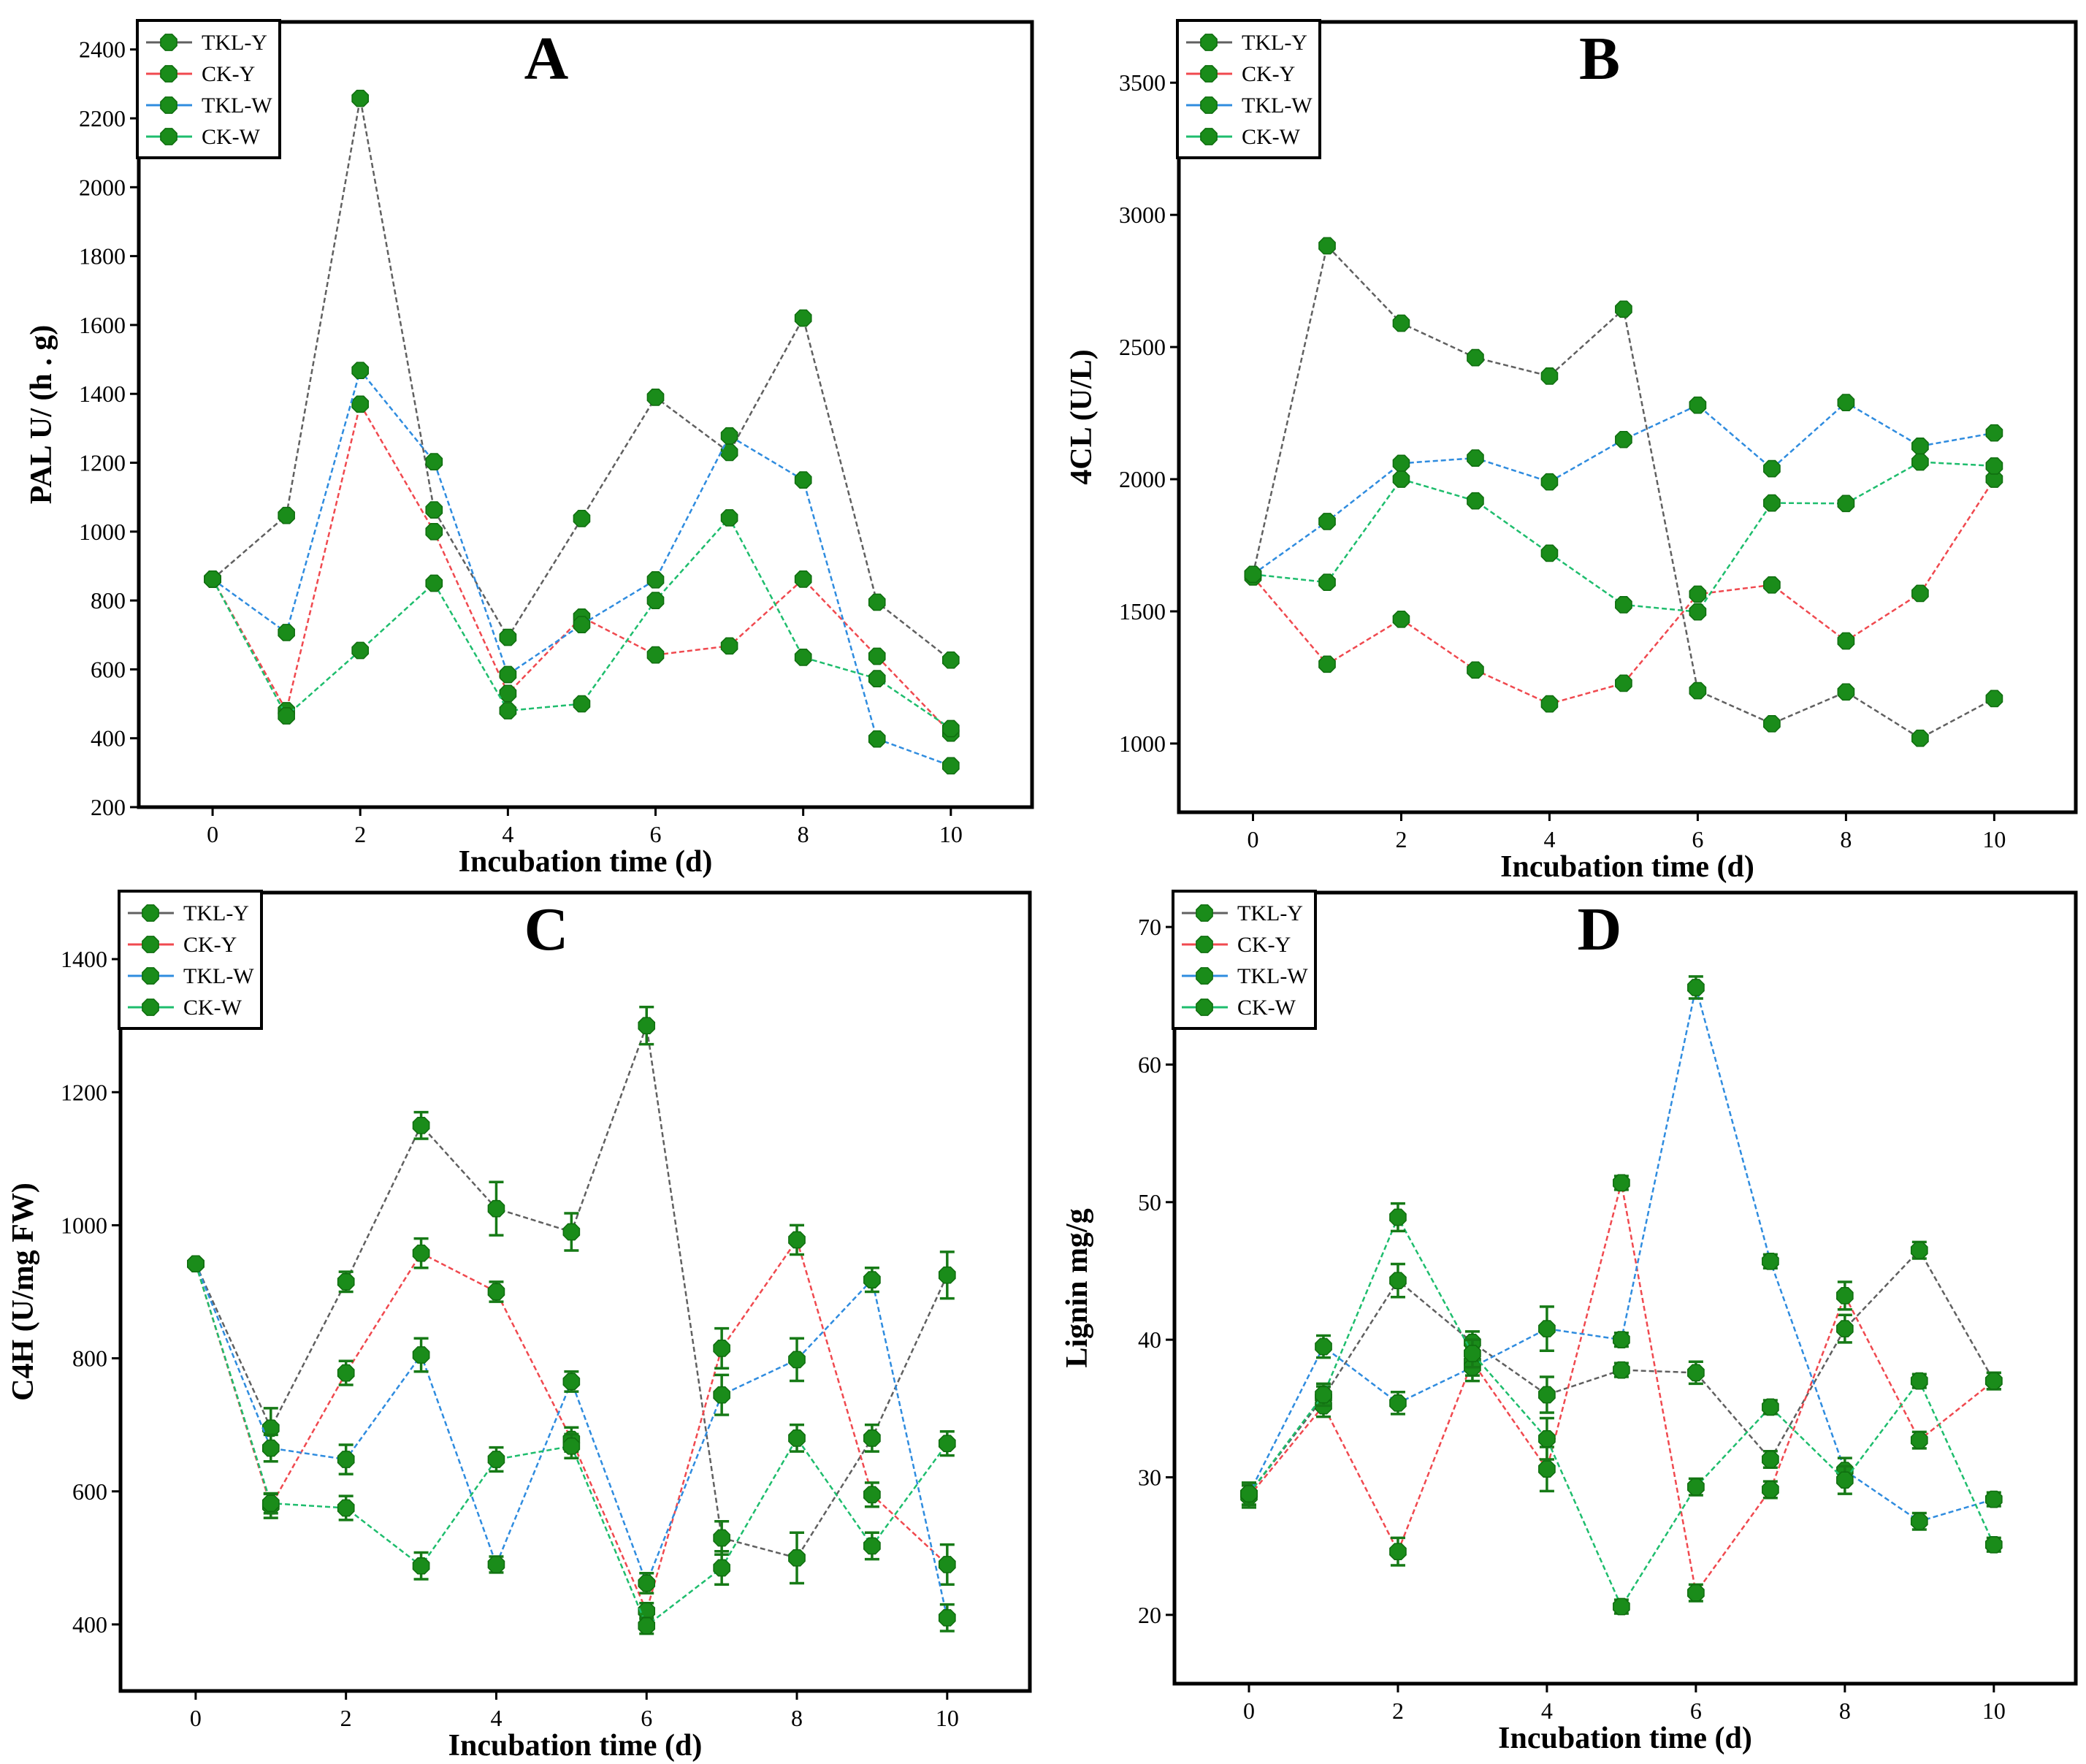 The height and width of the screenshot is (1764, 2086). I want to click on series-tkl-w, so click(1623, 489).